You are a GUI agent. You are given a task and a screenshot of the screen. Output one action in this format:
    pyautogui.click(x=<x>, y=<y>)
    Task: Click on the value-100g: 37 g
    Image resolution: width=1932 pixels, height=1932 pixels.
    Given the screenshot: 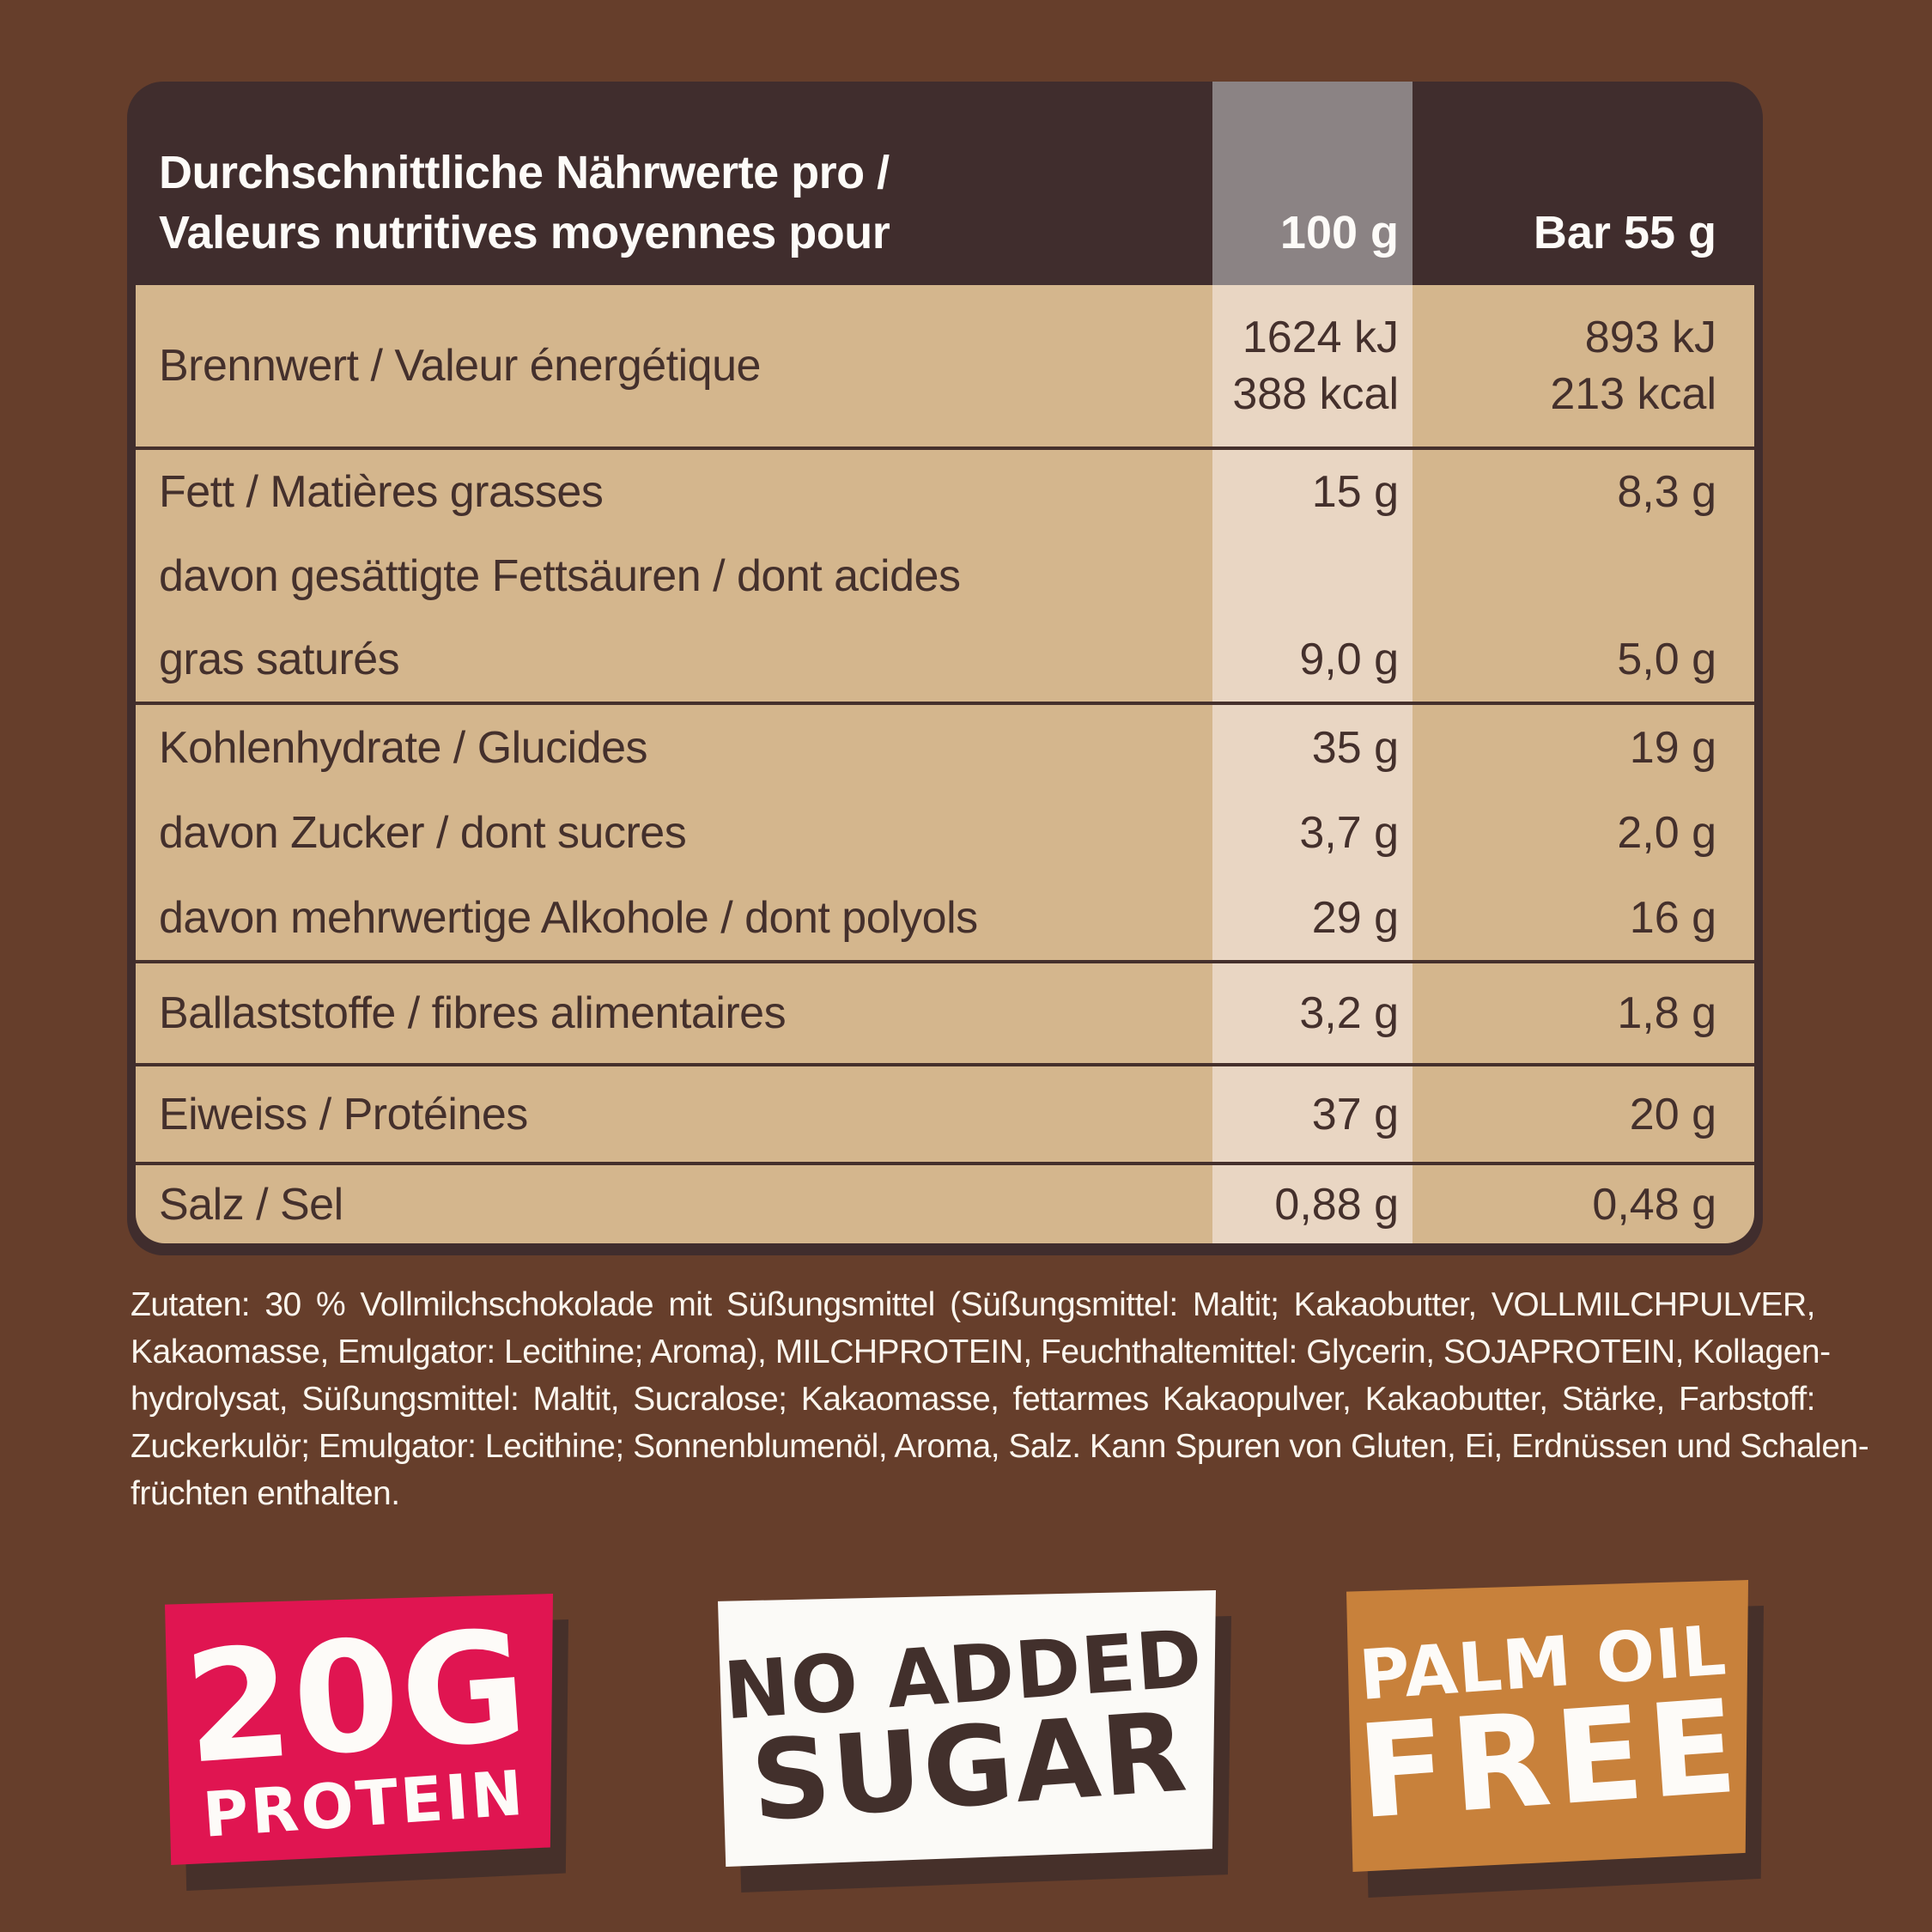 What is the action you would take?
    pyautogui.click(x=1355, y=1114)
    